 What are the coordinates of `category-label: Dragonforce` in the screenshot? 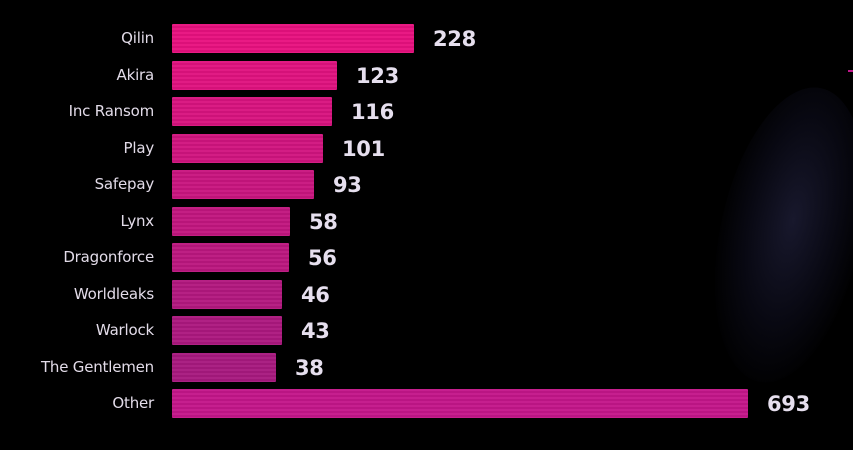 It's located at (108, 257).